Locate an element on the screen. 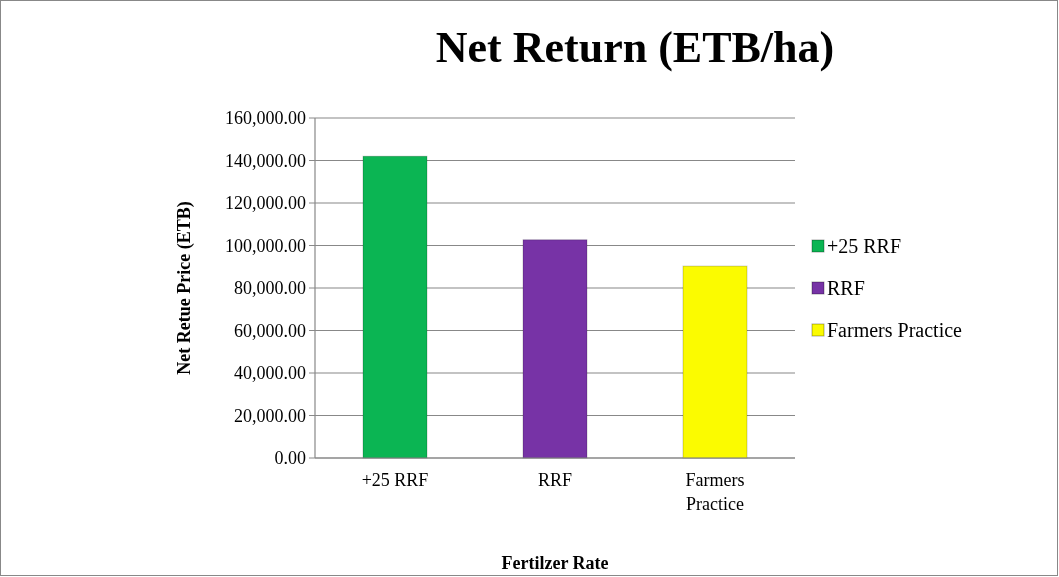  x-tick-label: Farmers Practice is located at coordinates (715, 492).